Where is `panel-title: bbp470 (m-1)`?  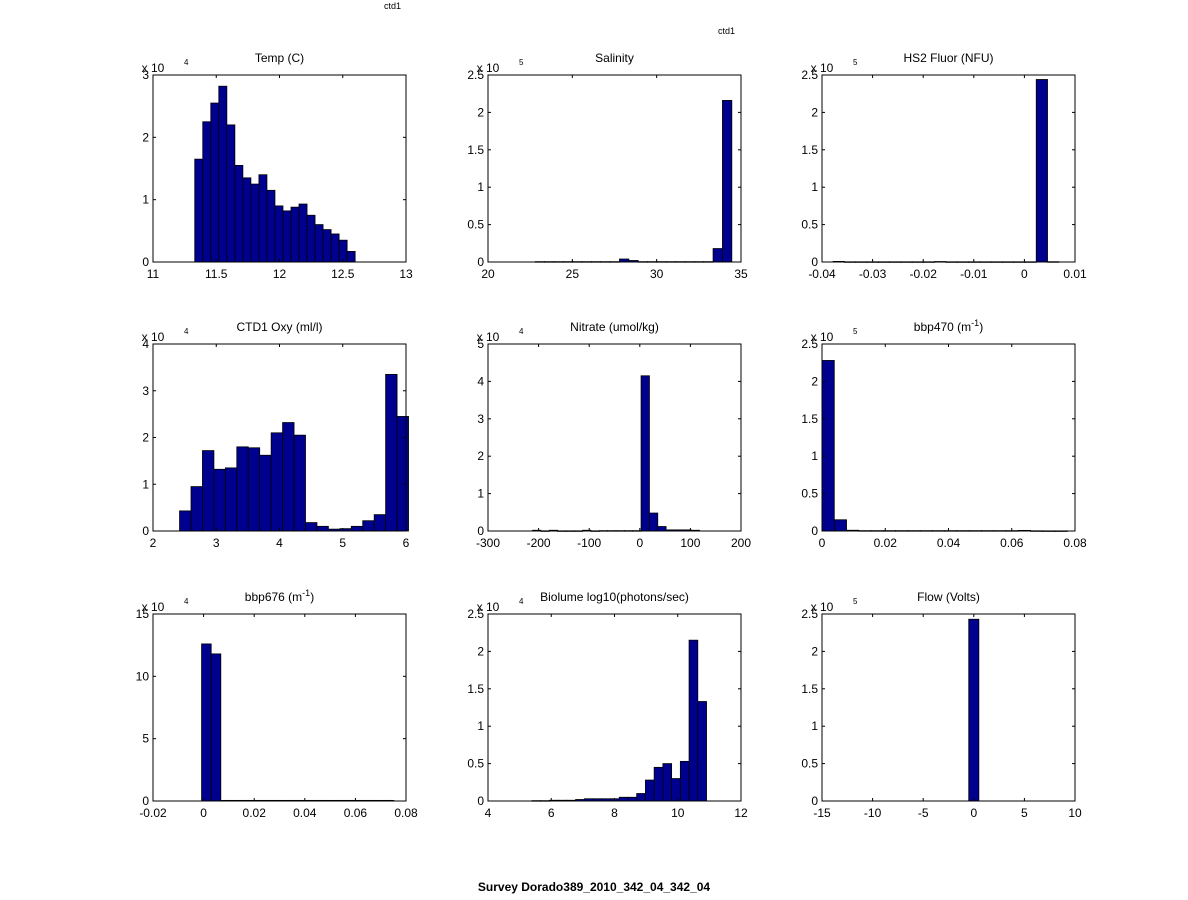 panel-title: bbp470 (m-1) is located at coordinates (948, 326).